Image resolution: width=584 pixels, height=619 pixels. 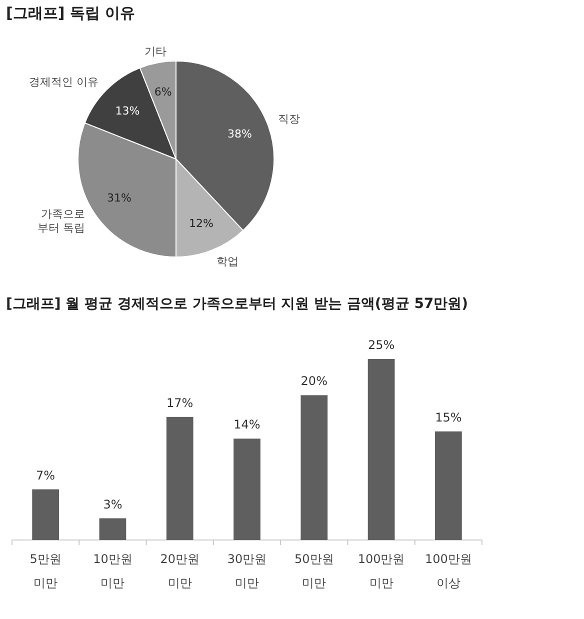 I want to click on data-label: 38%, so click(x=240, y=134).